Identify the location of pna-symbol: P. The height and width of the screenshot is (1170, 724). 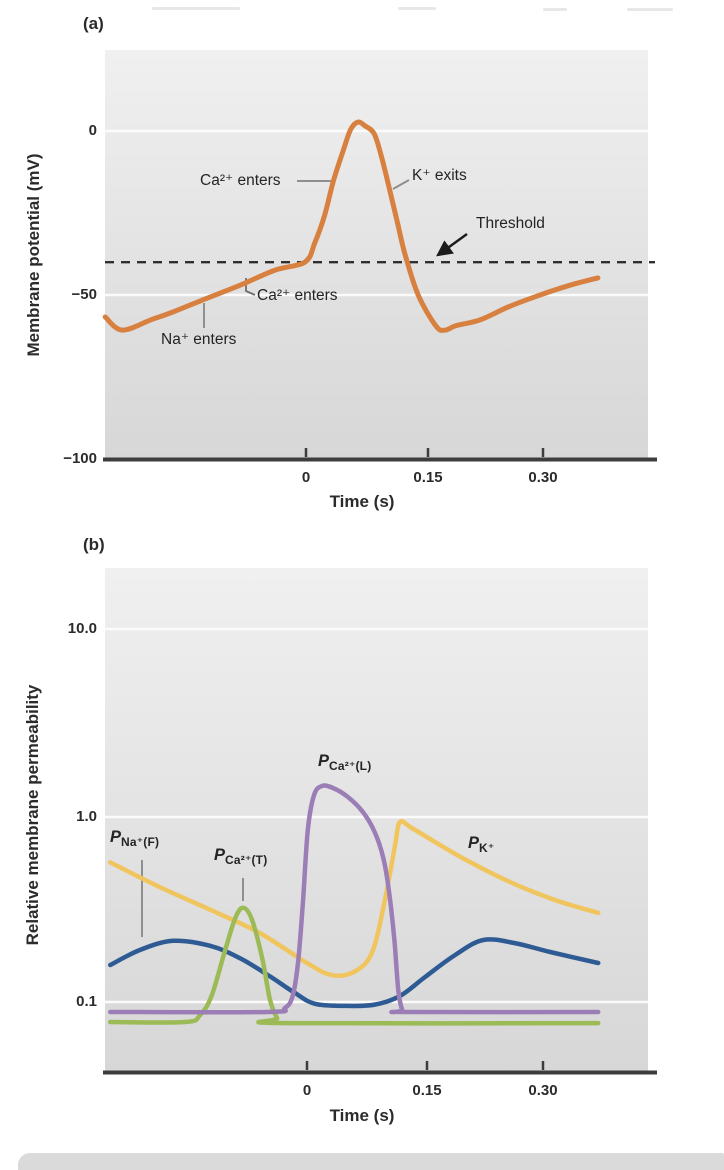
(116, 837).